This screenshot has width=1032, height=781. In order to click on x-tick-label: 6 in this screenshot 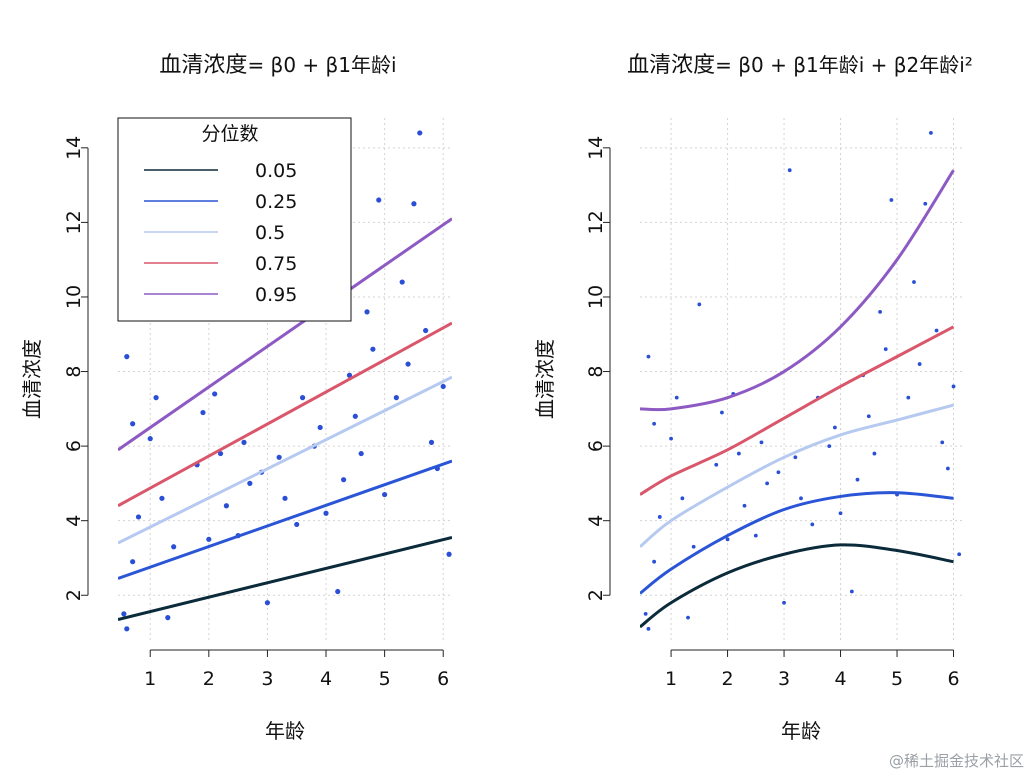, I will do `click(443, 679)`.